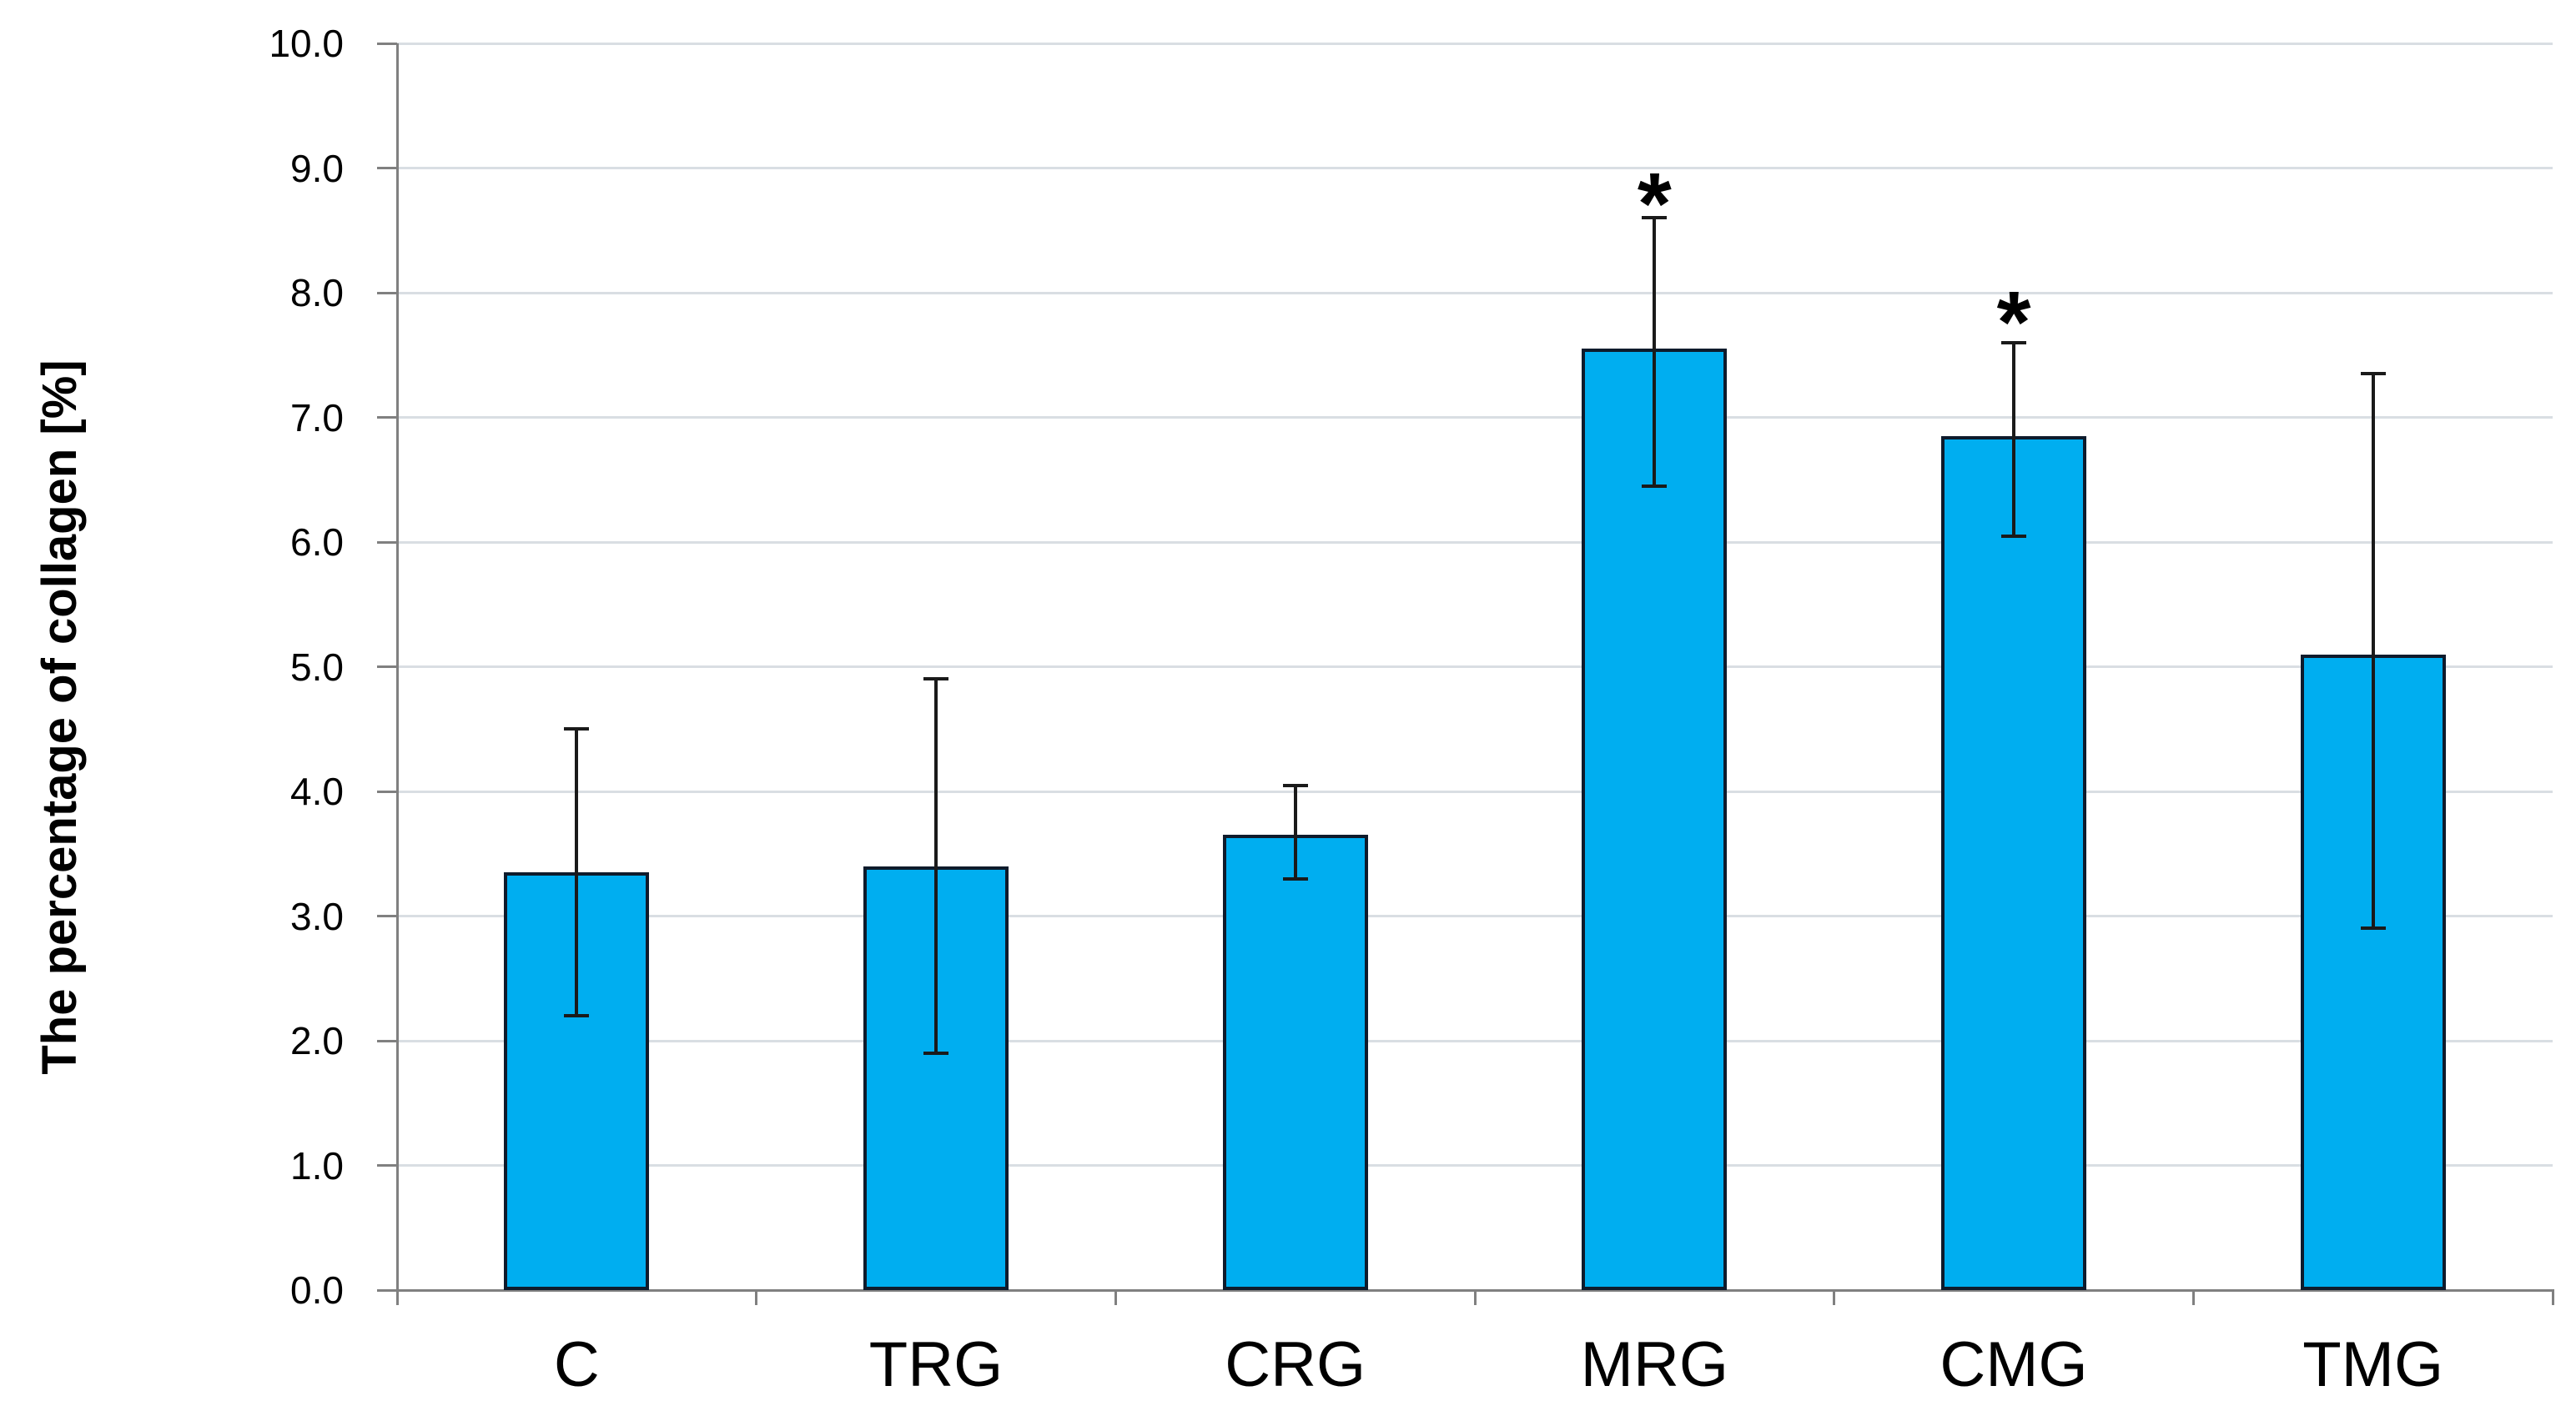 The height and width of the screenshot is (1416, 2576). What do you see at coordinates (317, 1040) in the screenshot?
I see `y-tick-label: 2.0` at bounding box center [317, 1040].